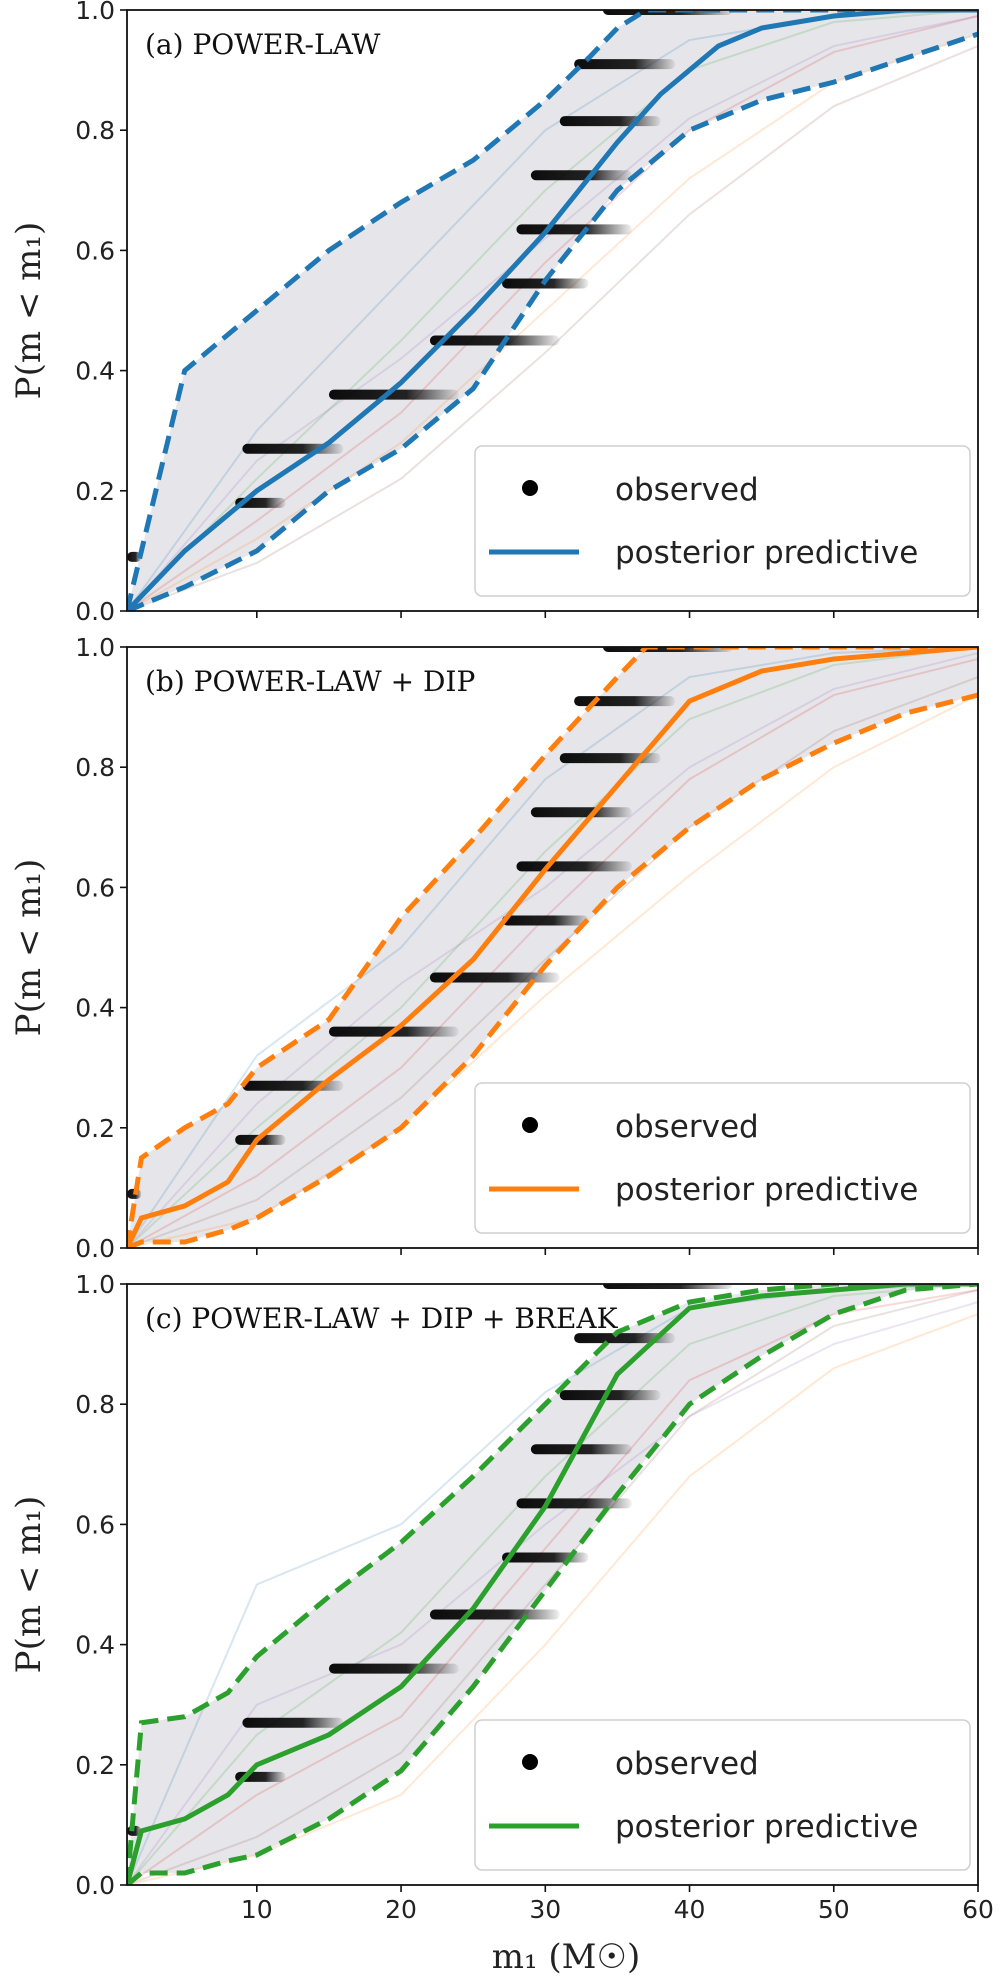 Image resolution: width=1001 pixels, height=1982 pixels. I want to click on x-tick: 40, so click(690, 1904).